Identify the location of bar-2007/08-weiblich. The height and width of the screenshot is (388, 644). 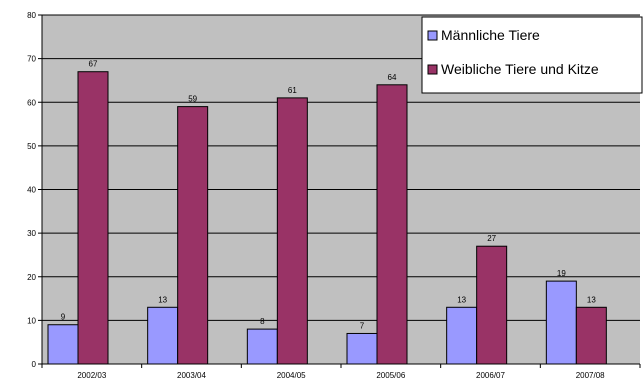
(591, 335).